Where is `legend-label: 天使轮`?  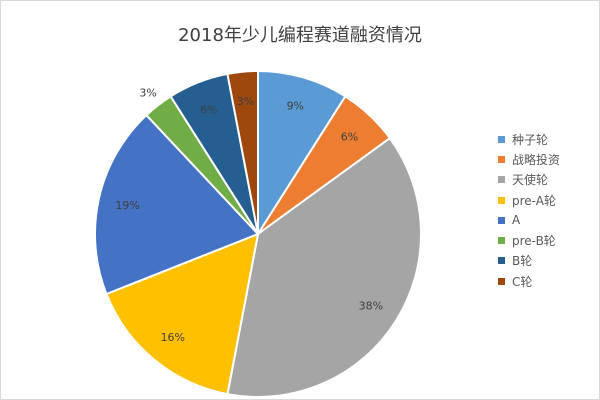
legend-label: 天使轮 is located at coordinates (530, 180).